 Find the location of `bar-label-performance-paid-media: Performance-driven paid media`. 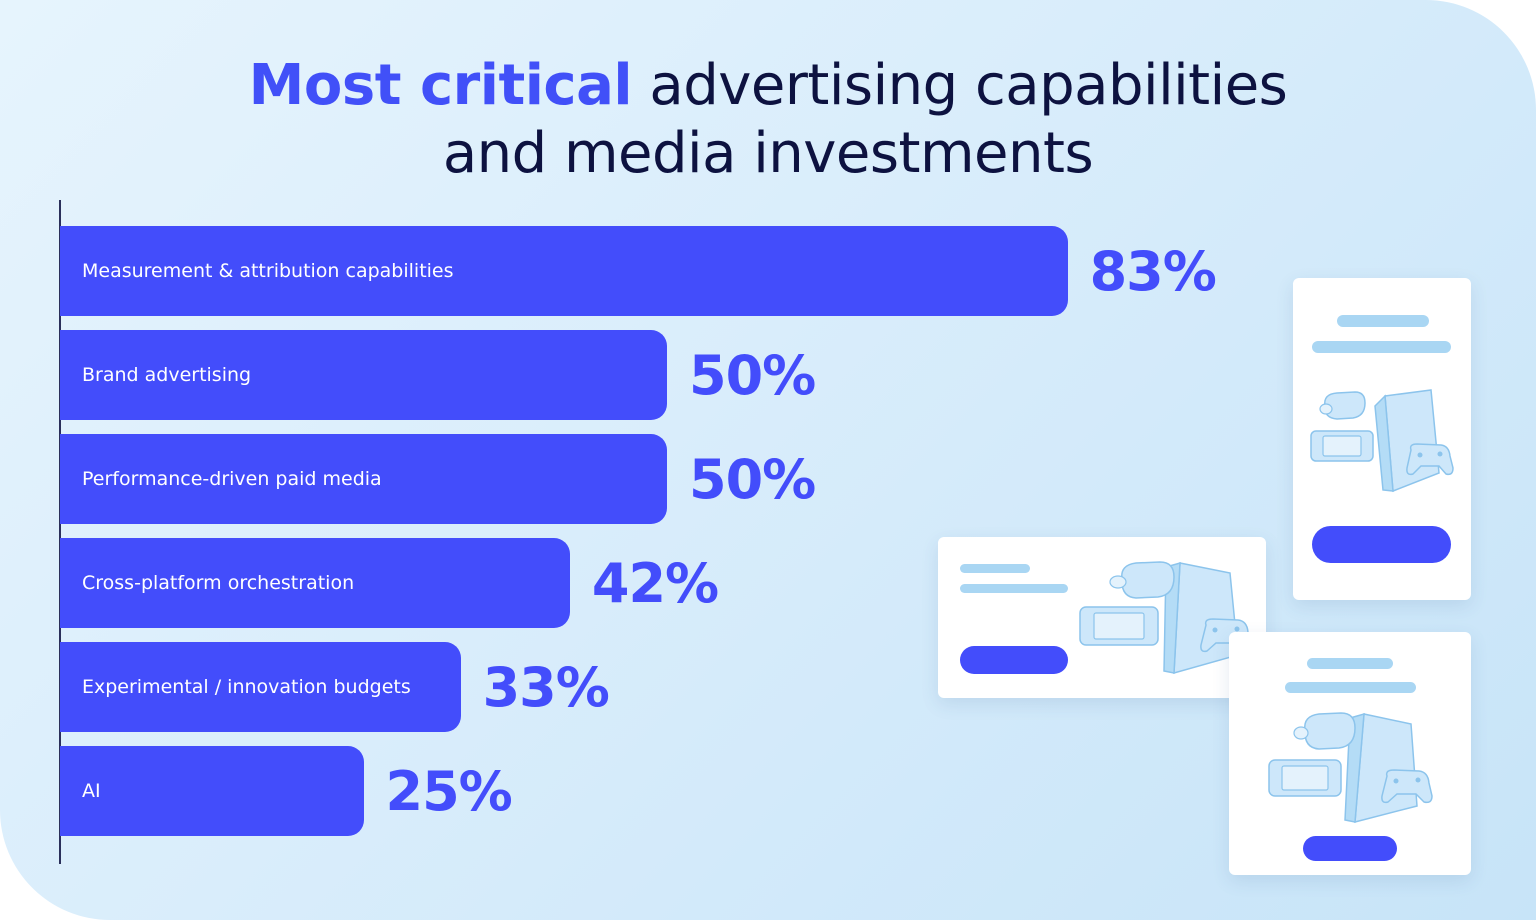

bar-label-performance-paid-media: Performance-driven paid media is located at coordinates (232, 479).